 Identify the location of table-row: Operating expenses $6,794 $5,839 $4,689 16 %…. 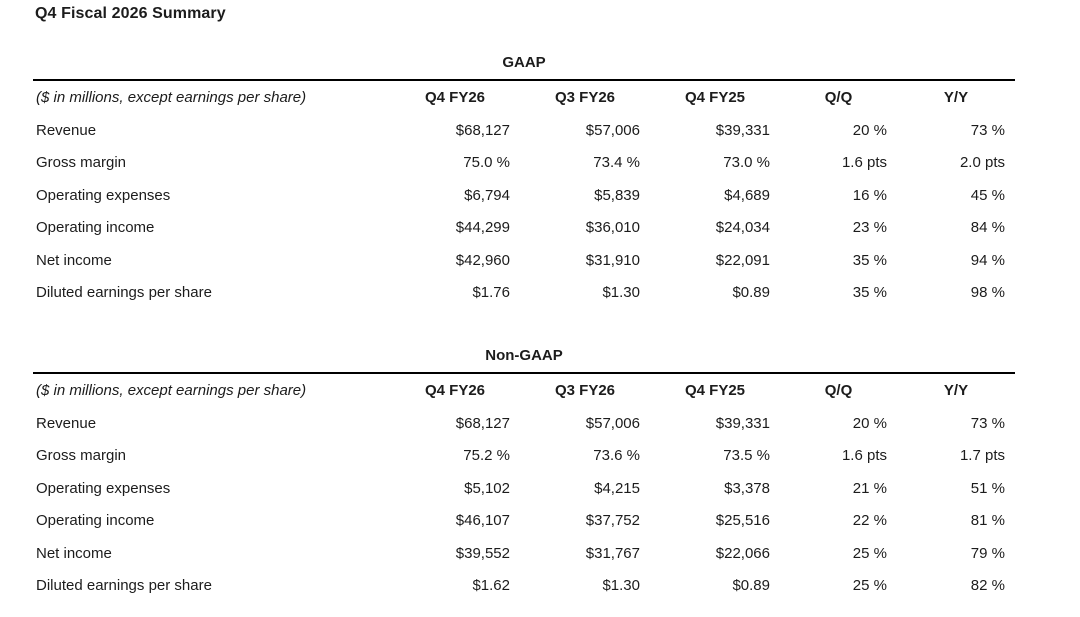
(524, 195).